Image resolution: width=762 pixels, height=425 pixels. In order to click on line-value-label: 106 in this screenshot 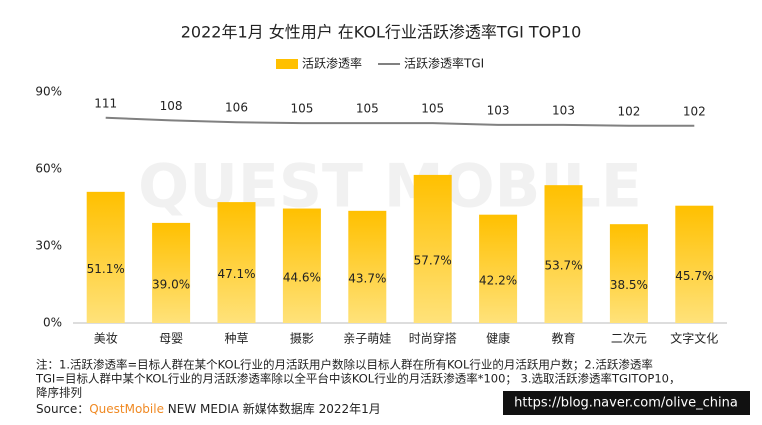, I will do `click(236, 108)`.